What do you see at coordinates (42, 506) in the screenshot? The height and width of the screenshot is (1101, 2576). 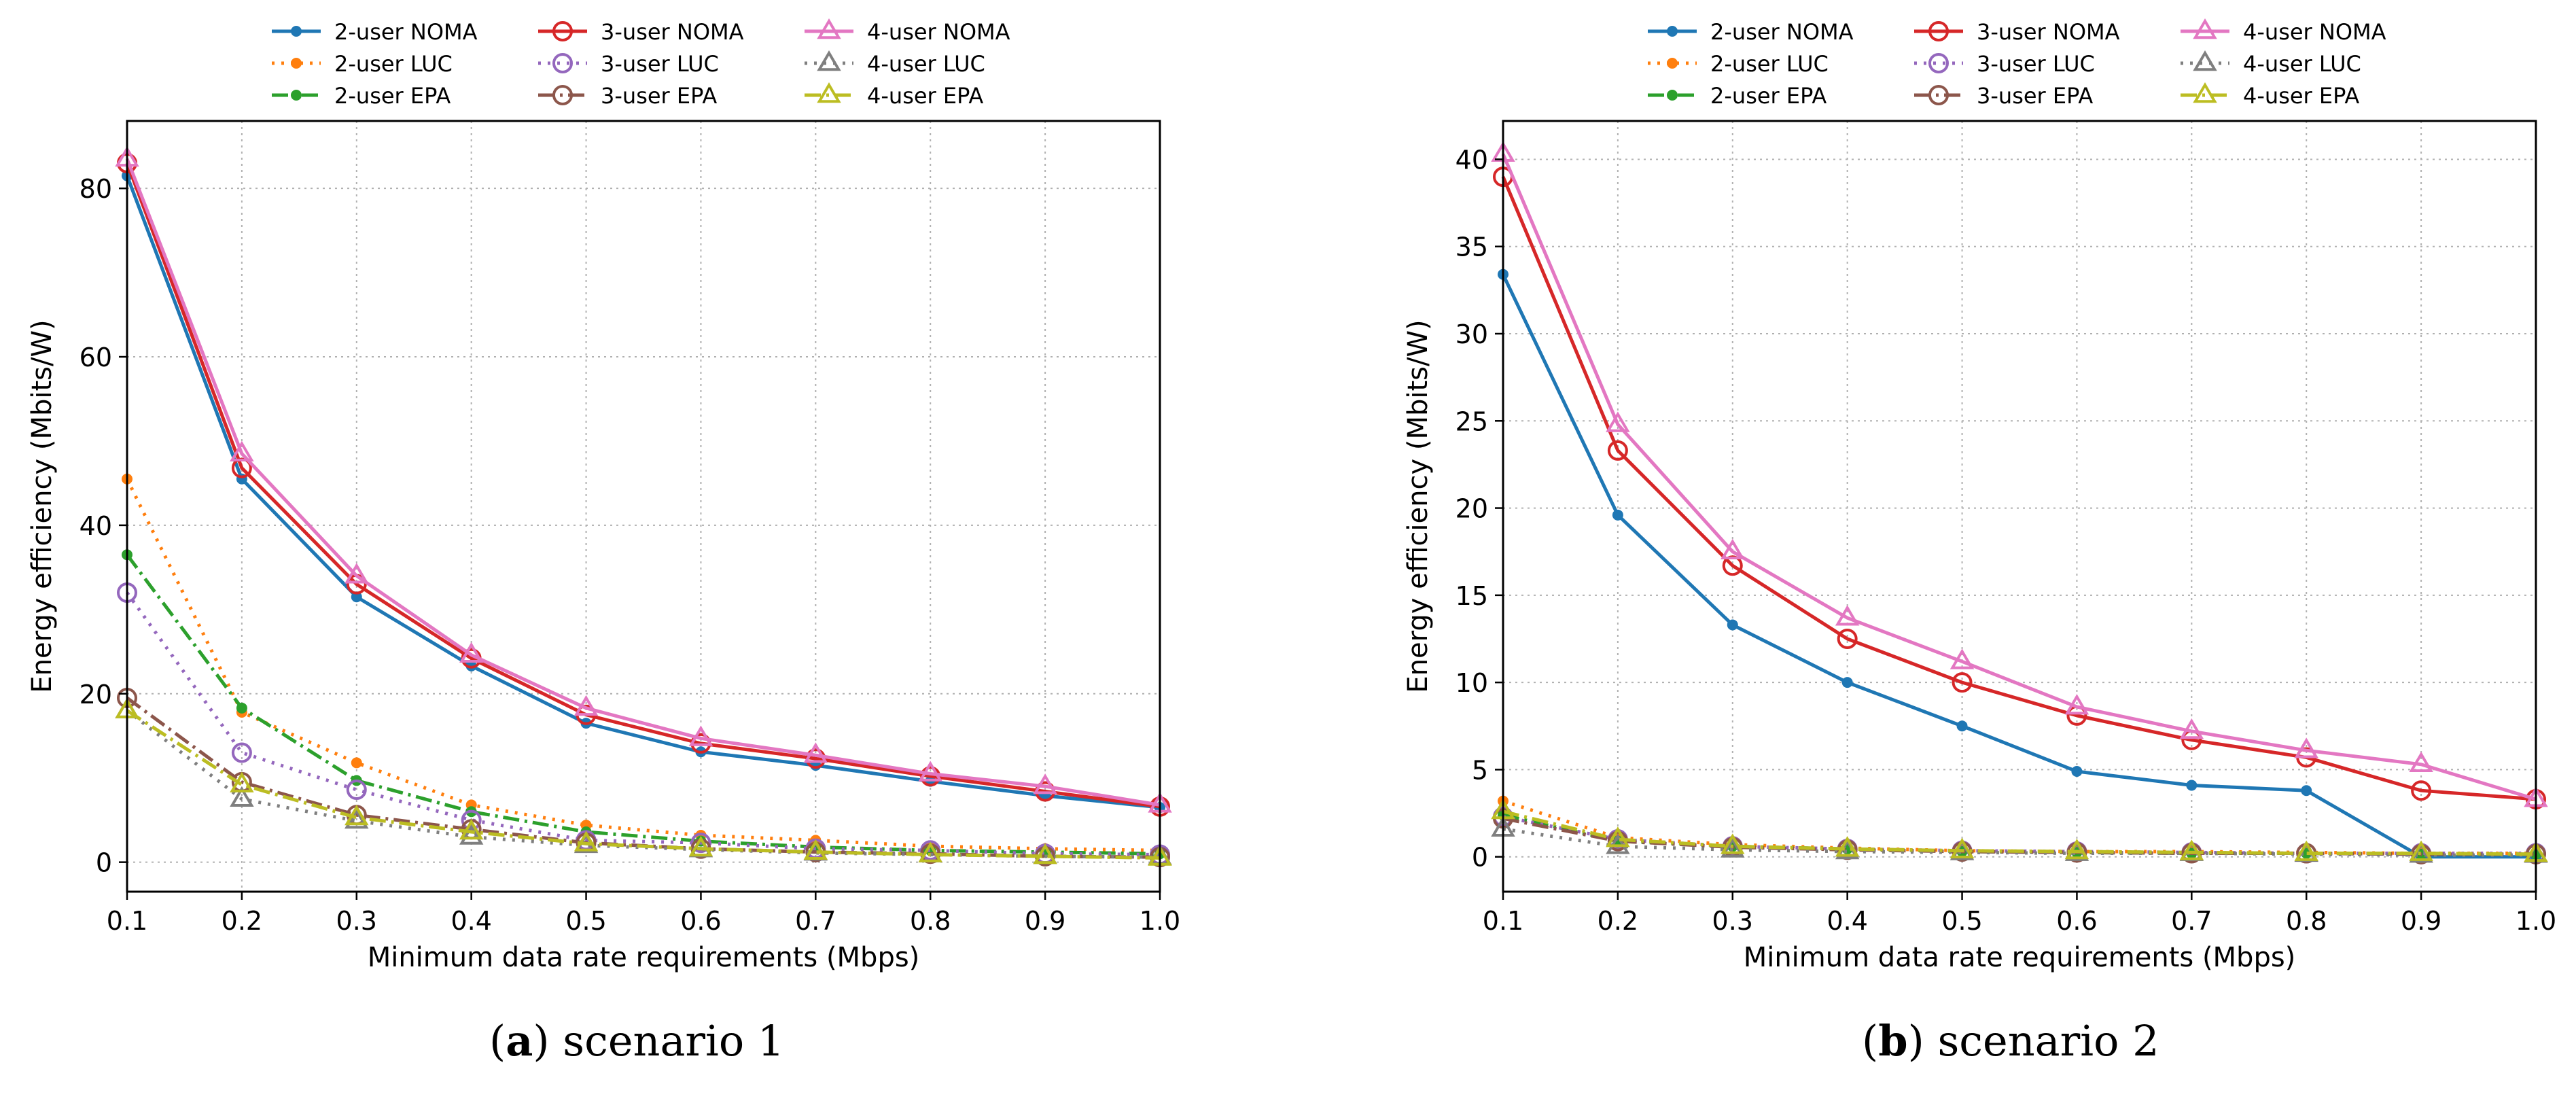 I see `y-axis-label: Energy efficiency (Mbits/W)` at bounding box center [42, 506].